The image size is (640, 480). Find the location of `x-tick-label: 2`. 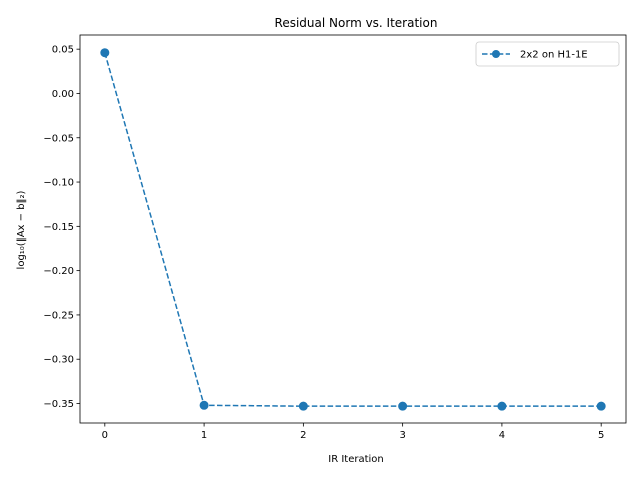

x-tick-label: 2 is located at coordinates (303, 435).